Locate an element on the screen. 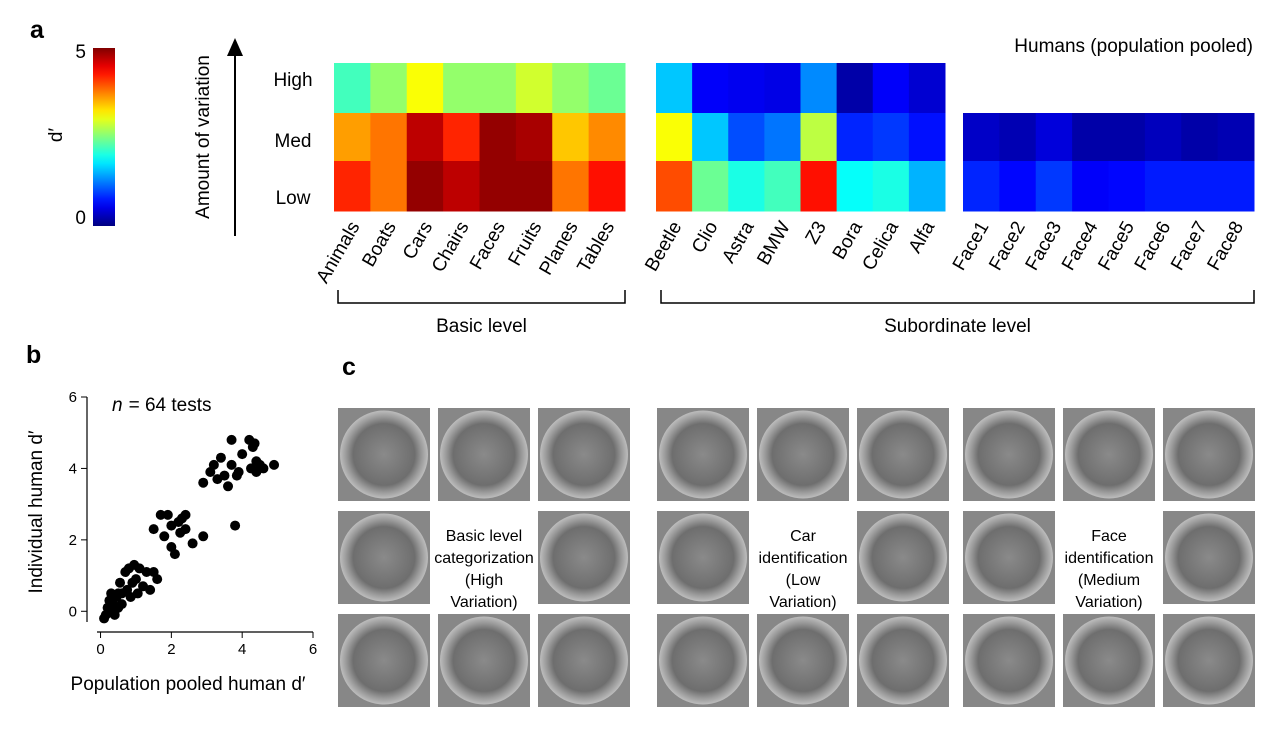 The width and height of the screenshot is (1282, 734). row-label: Low is located at coordinates (293, 198).